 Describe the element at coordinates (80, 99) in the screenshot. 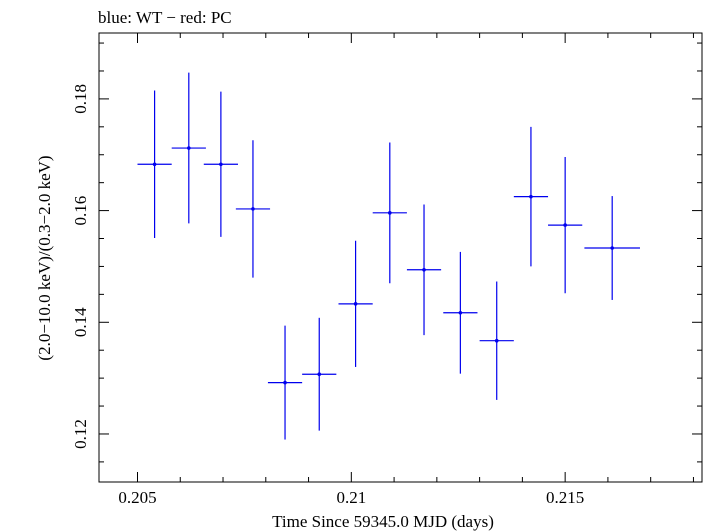

I see `y-tick-label: 0.18` at that location.